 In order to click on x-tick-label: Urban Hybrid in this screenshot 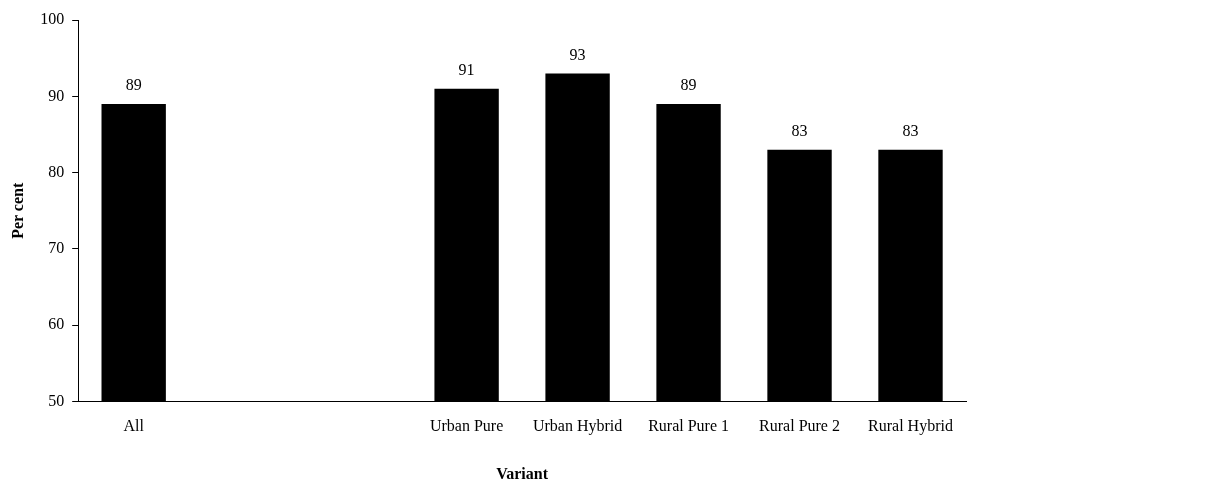, I will do `click(577, 426)`.